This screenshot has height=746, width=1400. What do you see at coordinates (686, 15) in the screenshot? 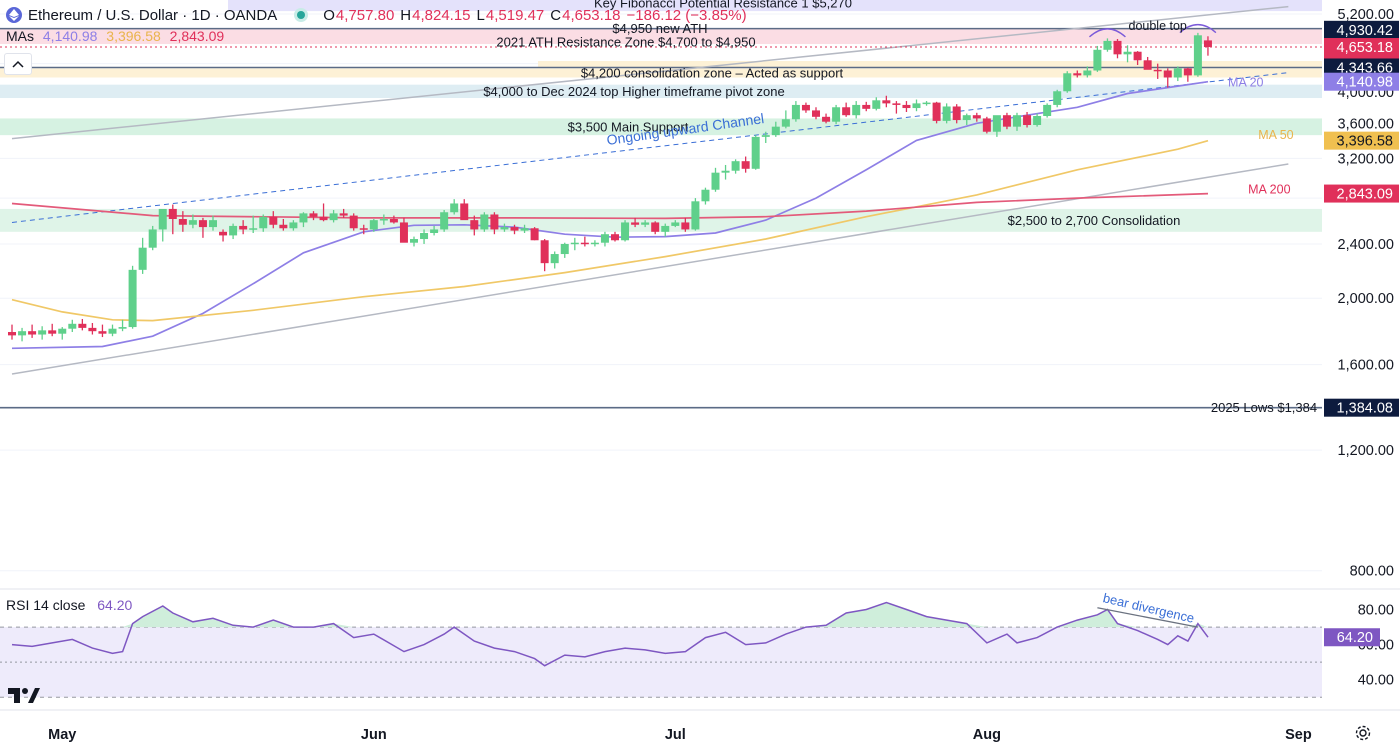
I see `change-value: −186.12 (−3.85%)` at bounding box center [686, 15].